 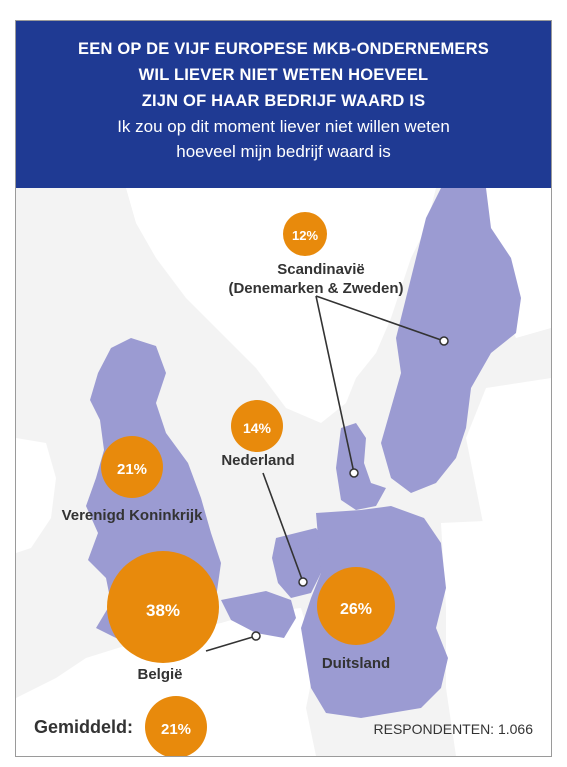 I want to click on title-line-2: WIL LIEVER NIET WETEN HOEVEEL, so click(x=283, y=75).